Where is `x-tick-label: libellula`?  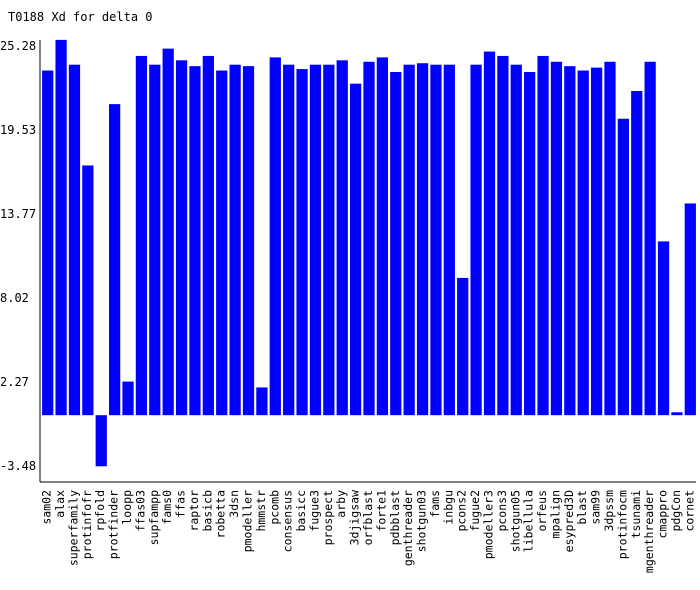 x-tick-label: libellula is located at coordinates (529, 521).